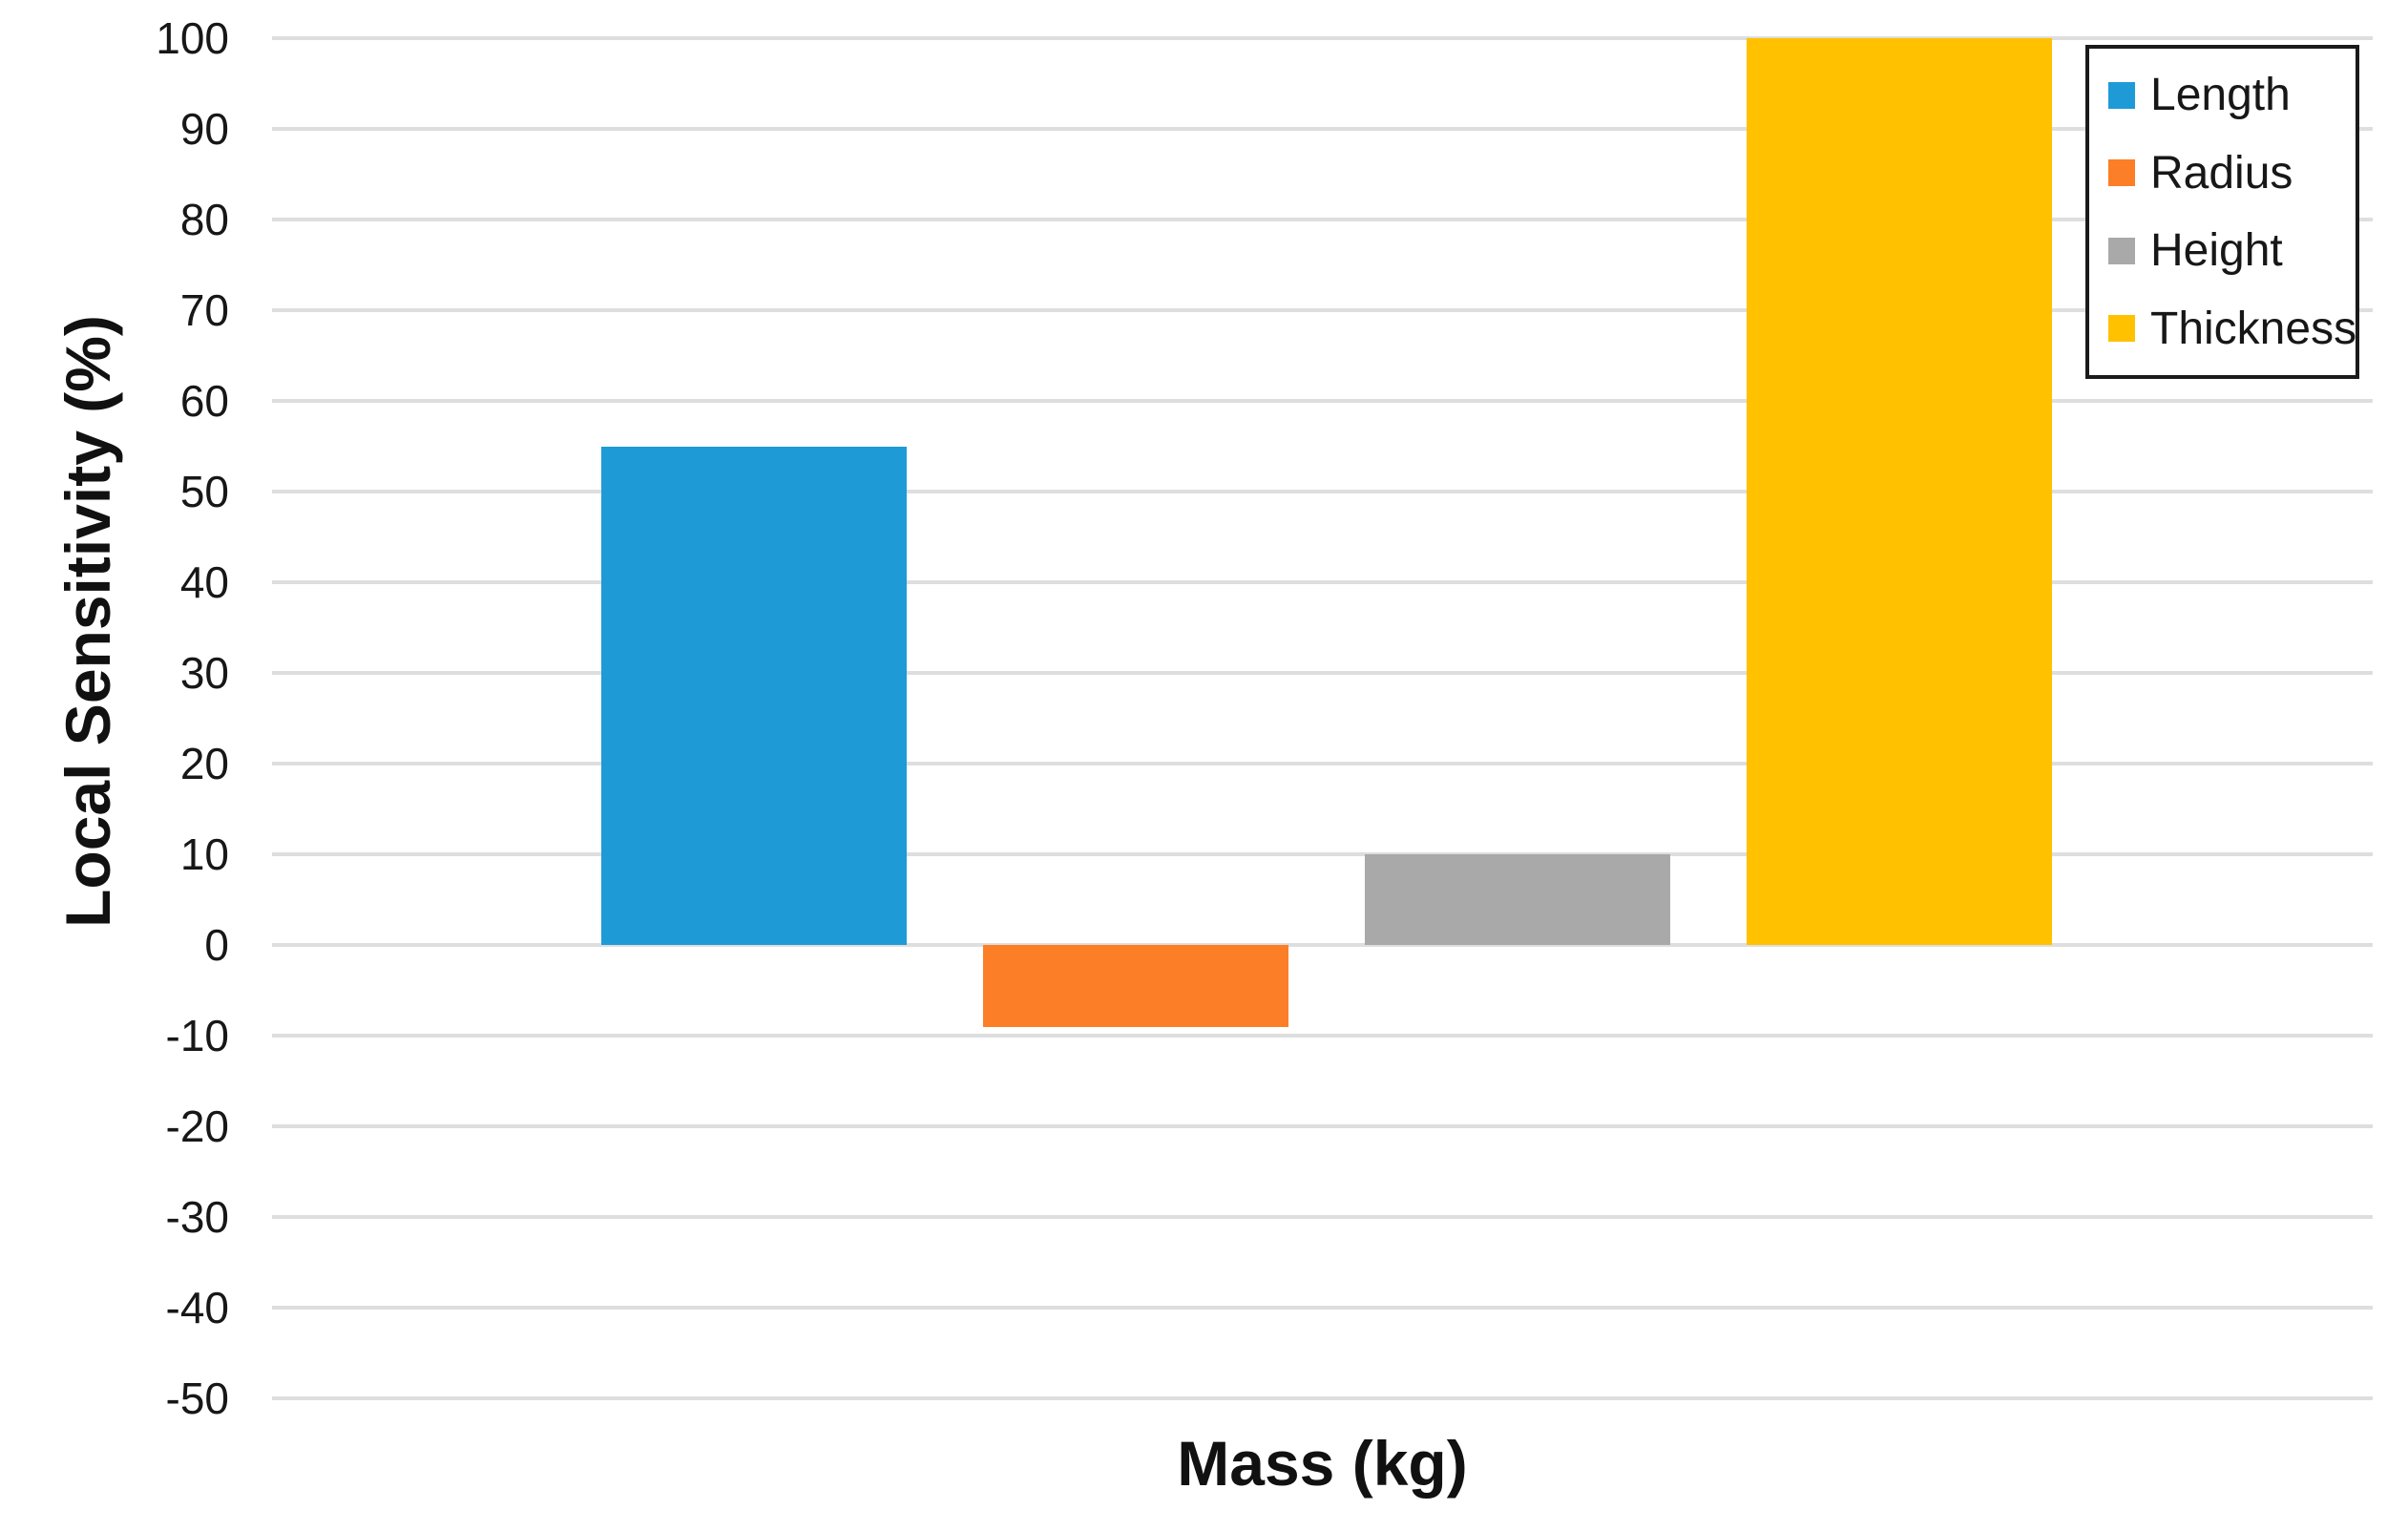 The width and height of the screenshot is (2408, 1531). Describe the element at coordinates (1323, 1126) in the screenshot. I see `gridline-y--20` at that location.